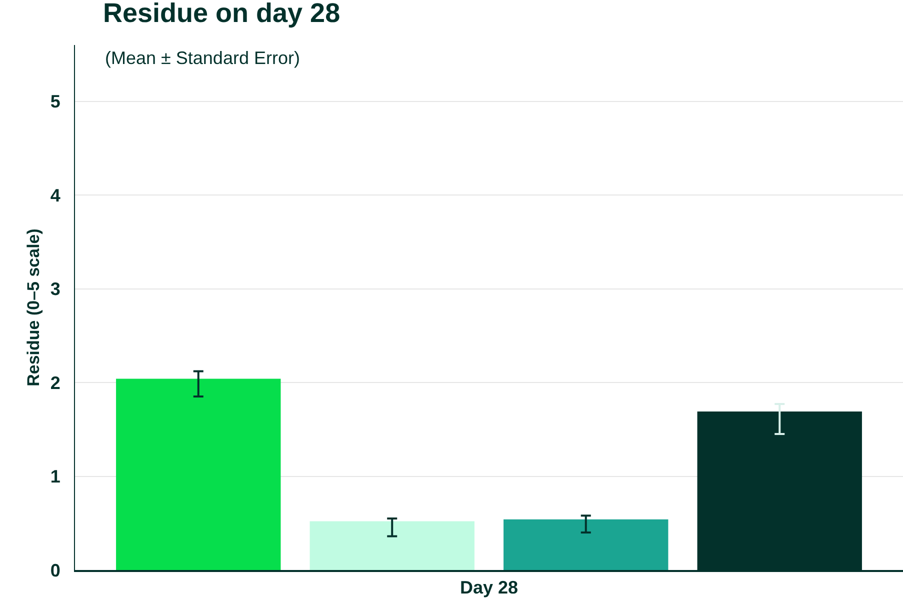  Describe the element at coordinates (55, 102) in the screenshot. I see `y-tick-label: 5` at that location.